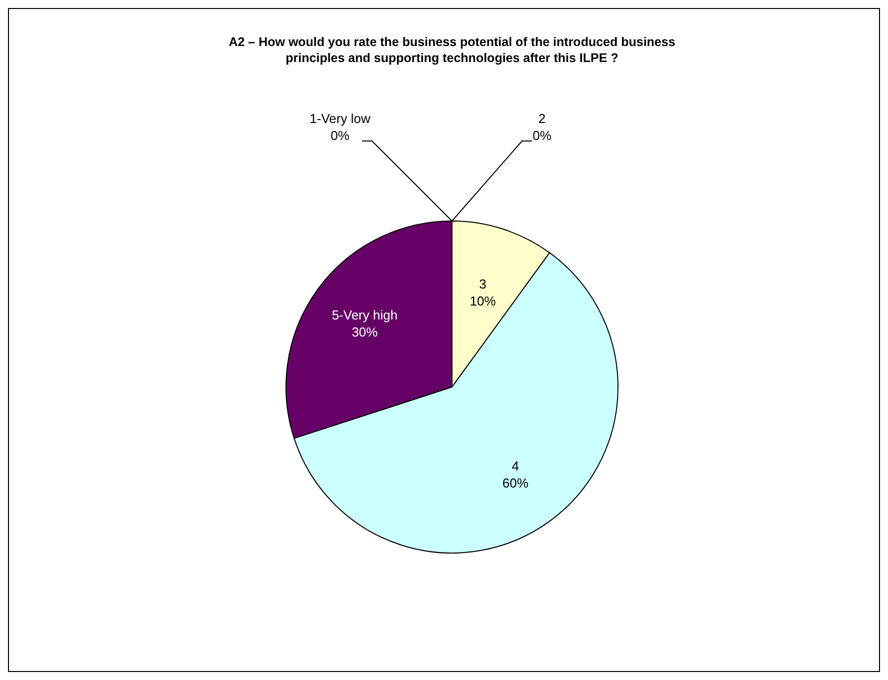 The height and width of the screenshot is (680, 888). What do you see at coordinates (452, 50) in the screenshot?
I see `chart-title: A2 – How would you rate the business potential of the introduced business principles and supporting technologies after this ILPE ?` at bounding box center [452, 50].